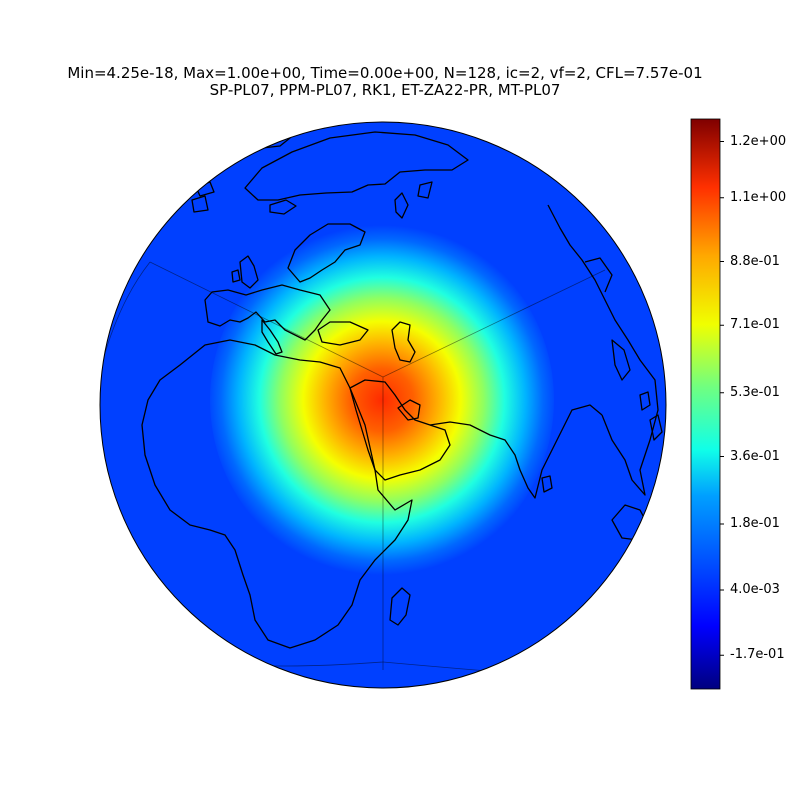  I want to click on colorbar-tick-label: 1.8e-01, so click(755, 524).